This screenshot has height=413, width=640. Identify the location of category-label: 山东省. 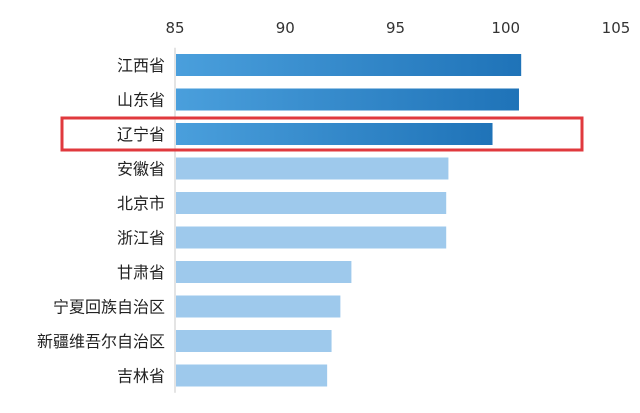
(141, 100).